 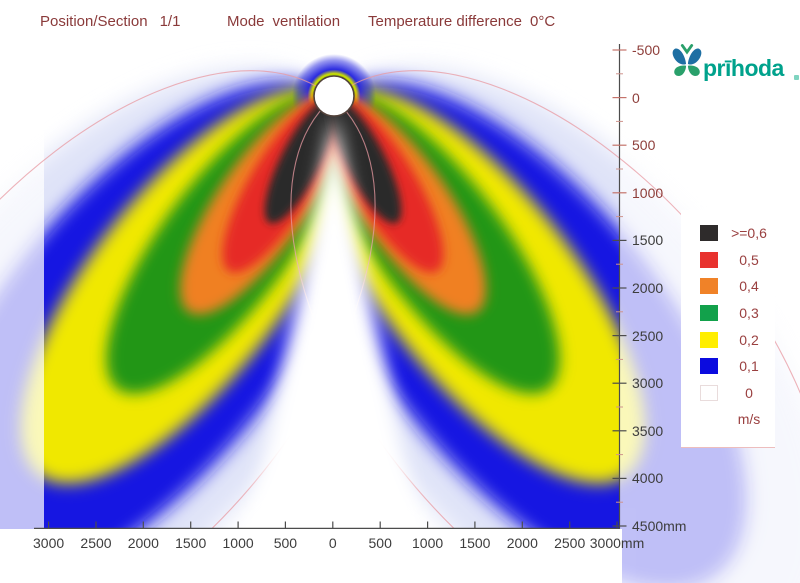 What do you see at coordinates (693, 70) in the screenshot?
I see `butterfly-lower-right-wing` at bounding box center [693, 70].